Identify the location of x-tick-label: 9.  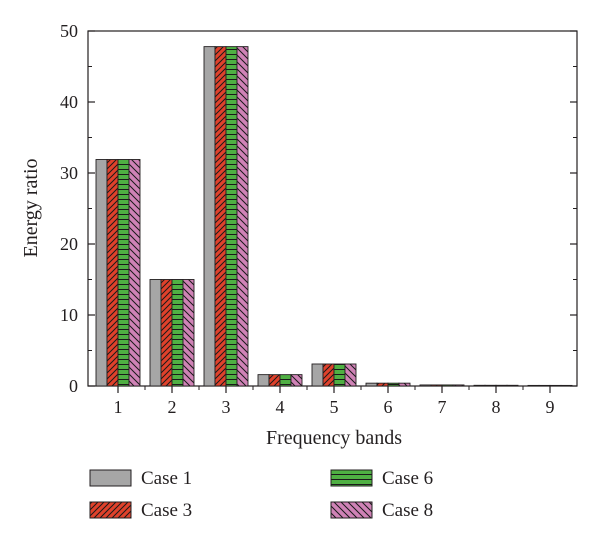
(550, 407).